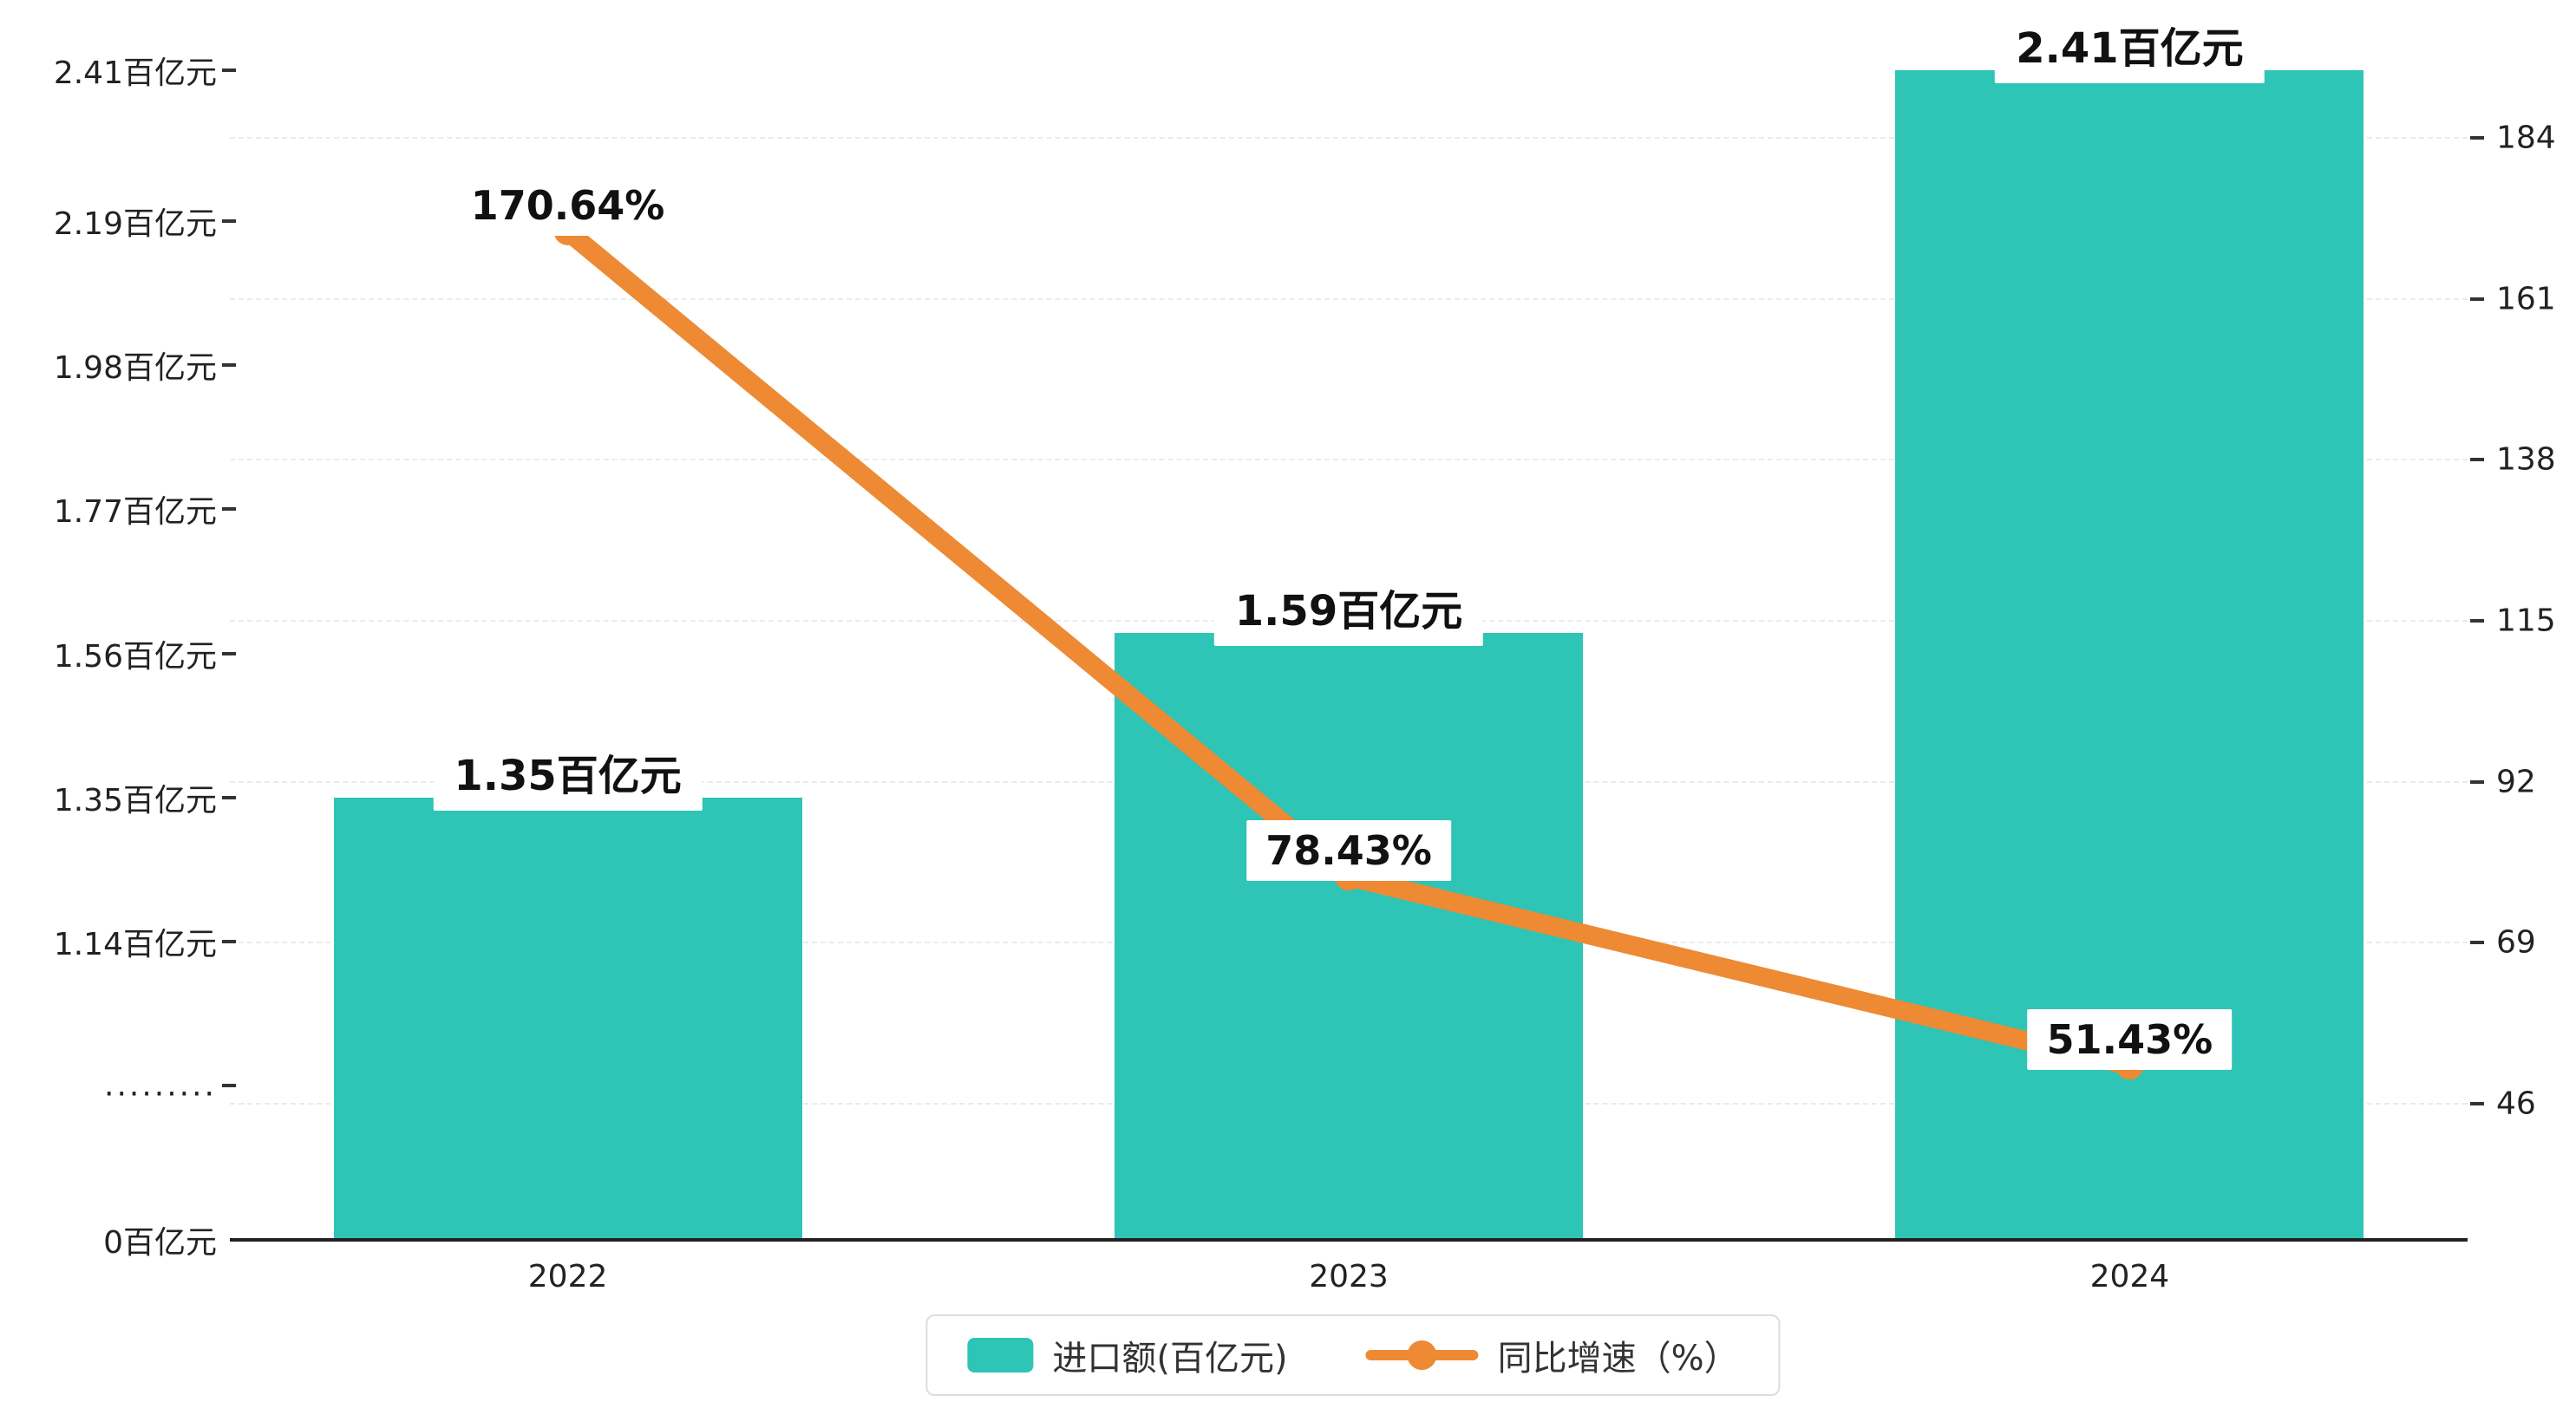 The height and width of the screenshot is (1415, 2576). I want to click on right-axis-tick-label: 46, so click(2516, 1104).